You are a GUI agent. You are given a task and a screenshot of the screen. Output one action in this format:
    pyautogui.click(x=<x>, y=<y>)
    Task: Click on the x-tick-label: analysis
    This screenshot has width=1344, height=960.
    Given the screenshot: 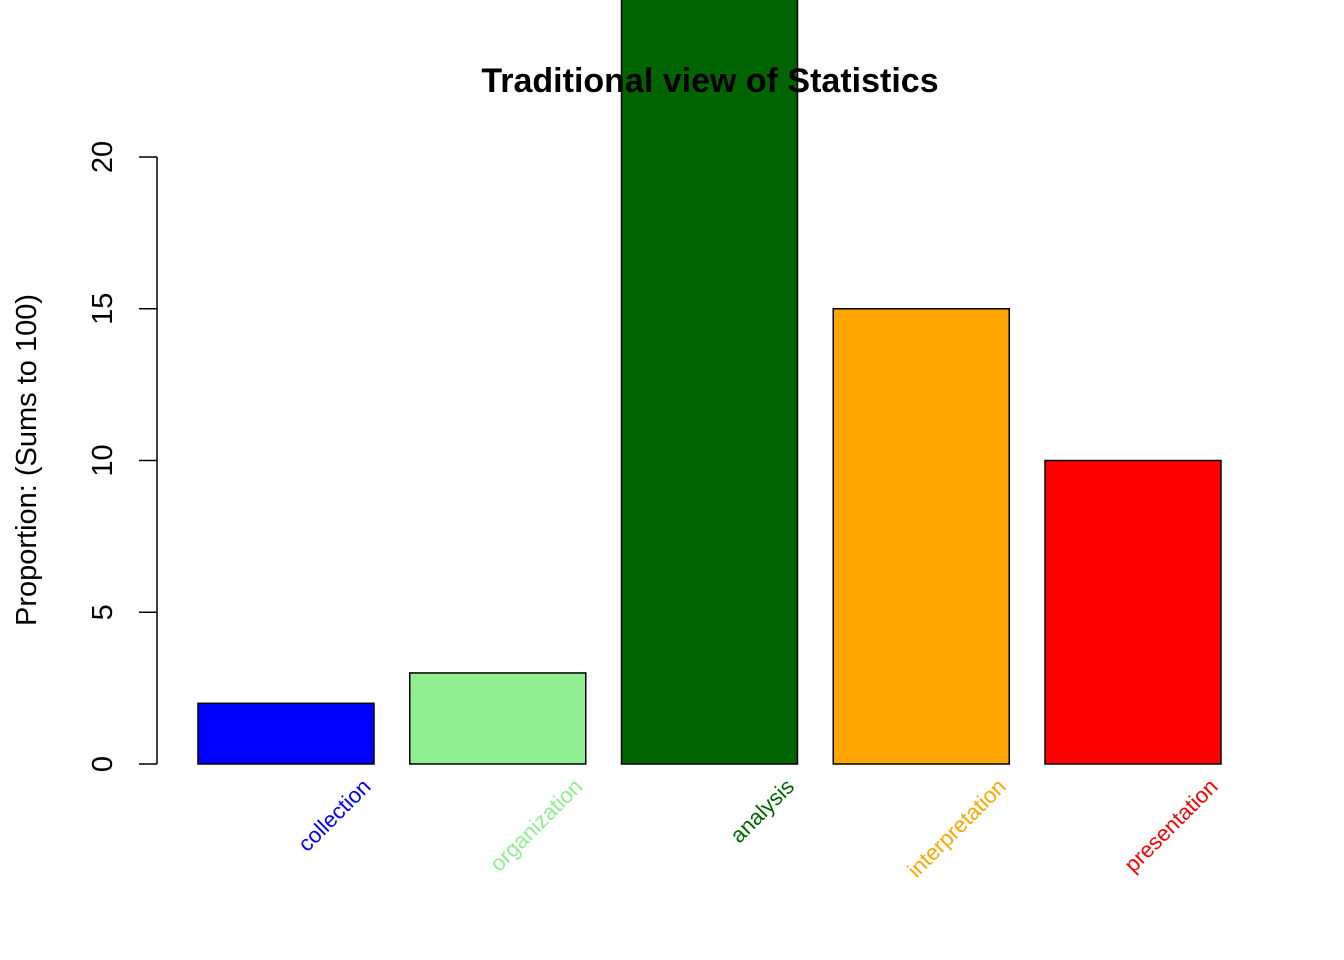 What is the action you would take?
    pyautogui.click(x=762, y=811)
    